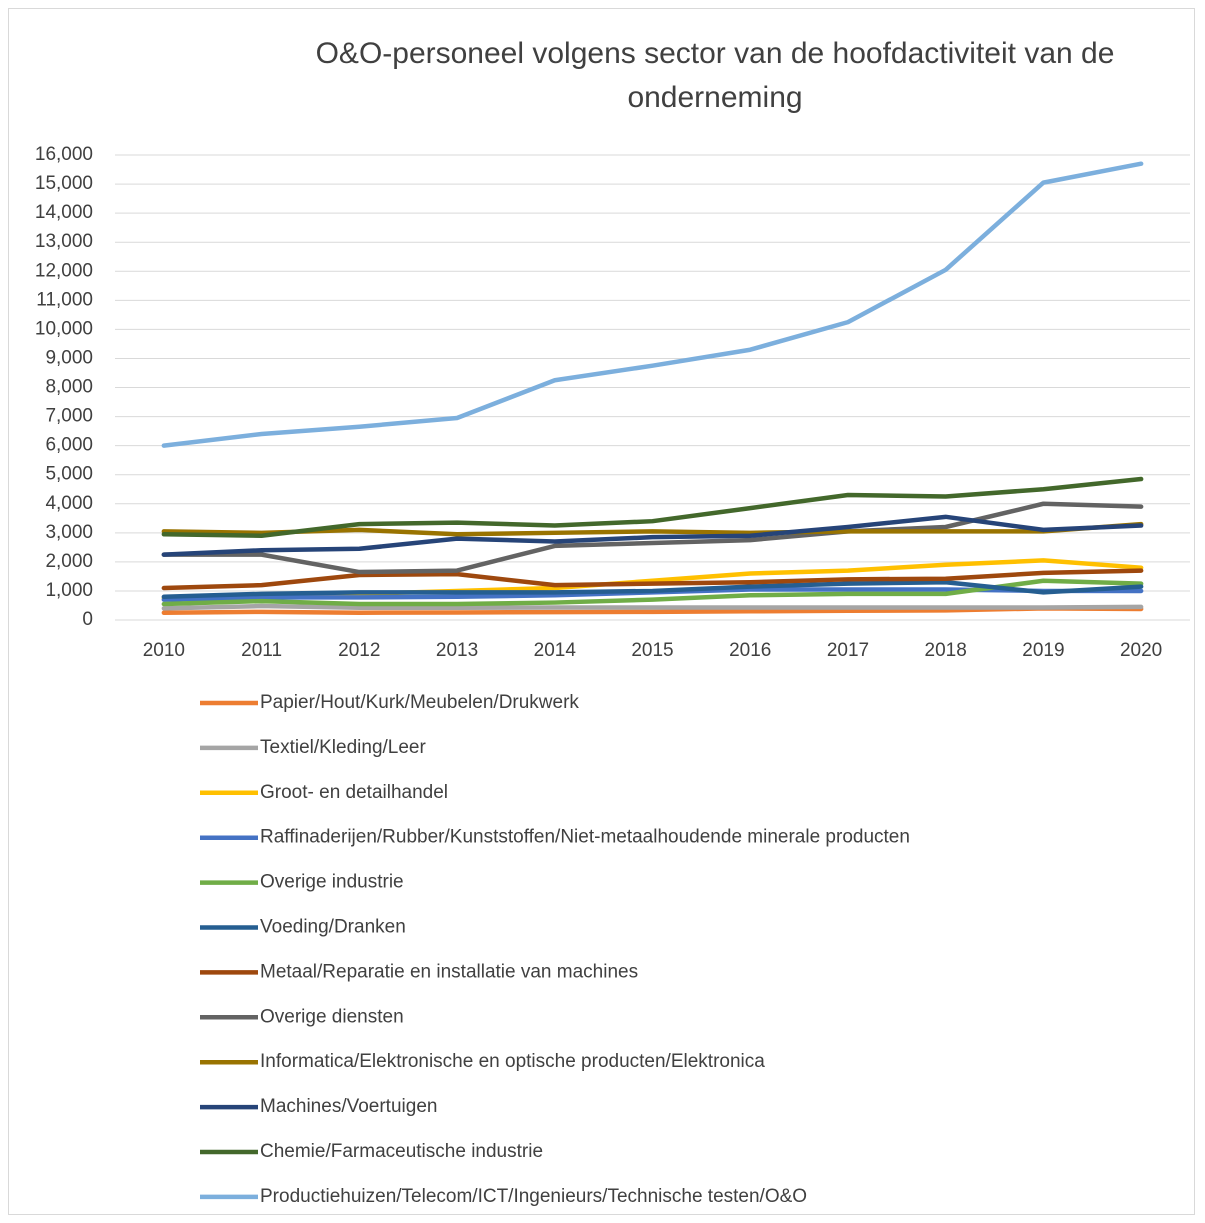 This screenshot has height=1223, width=1205. I want to click on legend-label: Overige industrie, so click(332, 882).